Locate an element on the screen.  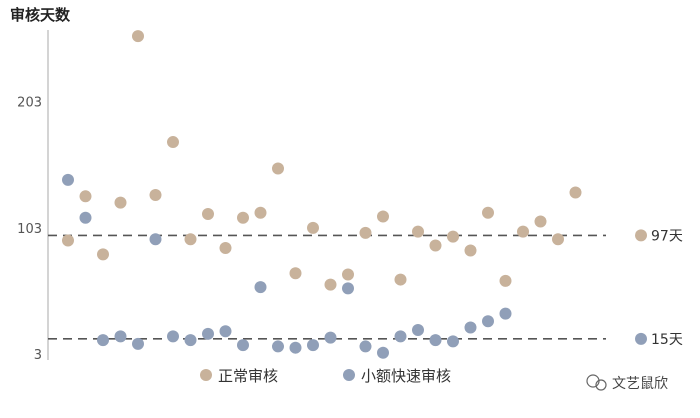
watermark: 文艺鼠欣 is located at coordinates (627, 383).